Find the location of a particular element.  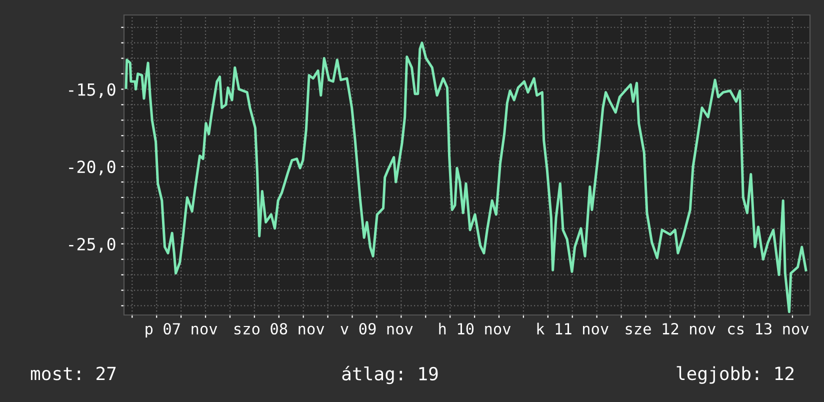

y-tick-label: -15,0 is located at coordinates (92, 90).